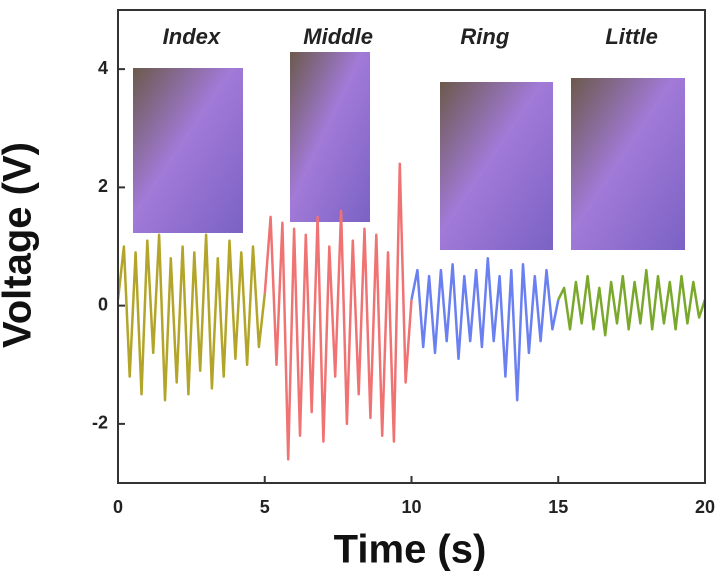 The width and height of the screenshot is (723, 579). What do you see at coordinates (558, 507) in the screenshot?
I see `x-tick-label: 15` at bounding box center [558, 507].